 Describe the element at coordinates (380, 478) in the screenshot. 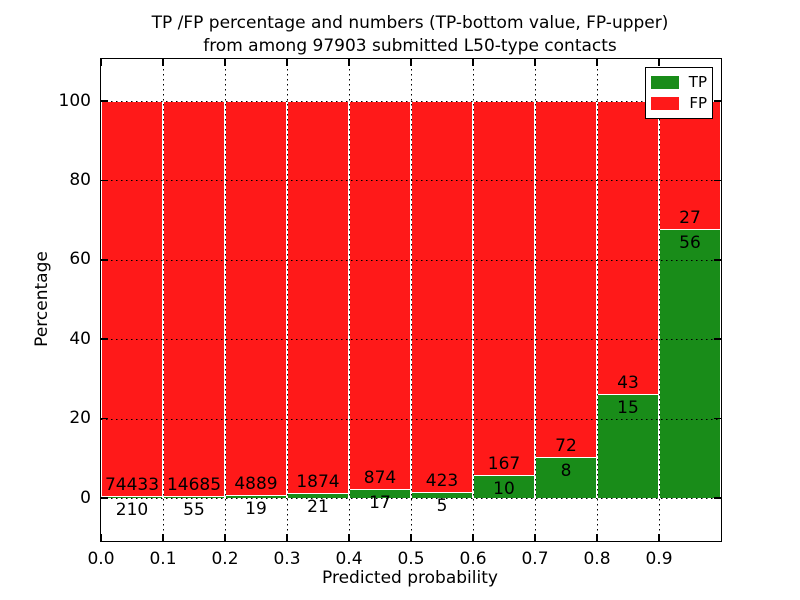

I see `fp-count-label: 874` at that location.